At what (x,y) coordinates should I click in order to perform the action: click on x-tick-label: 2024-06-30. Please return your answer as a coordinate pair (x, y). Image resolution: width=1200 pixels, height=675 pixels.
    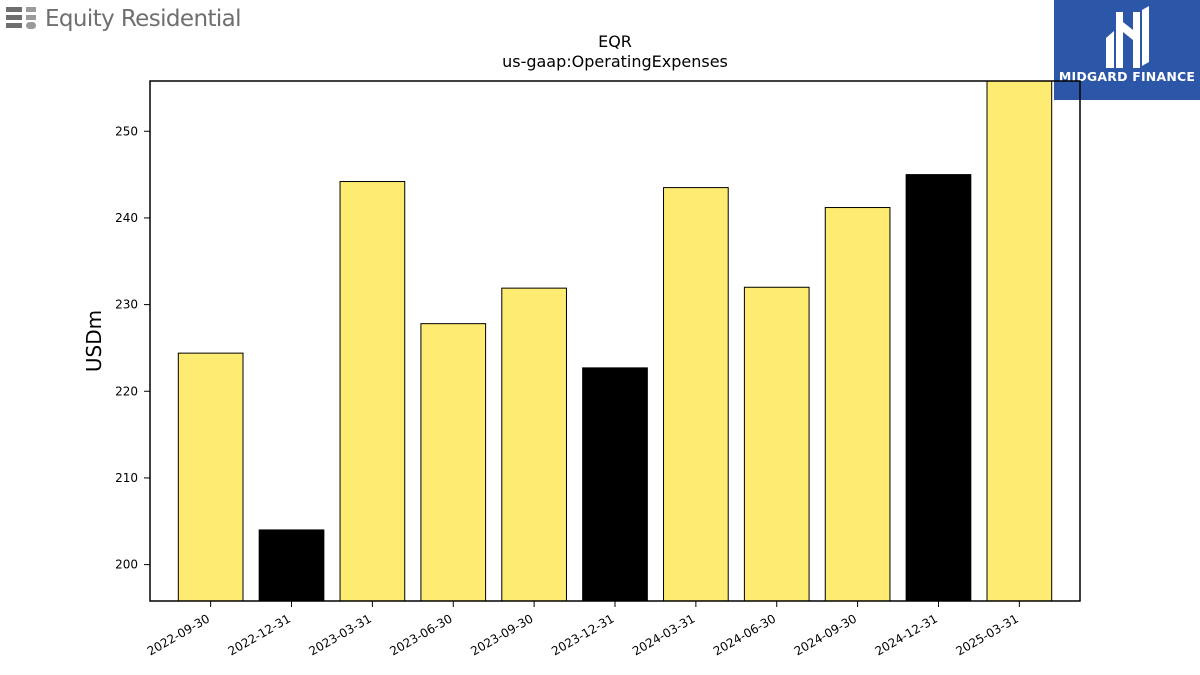
    Looking at the image, I should click on (744, 634).